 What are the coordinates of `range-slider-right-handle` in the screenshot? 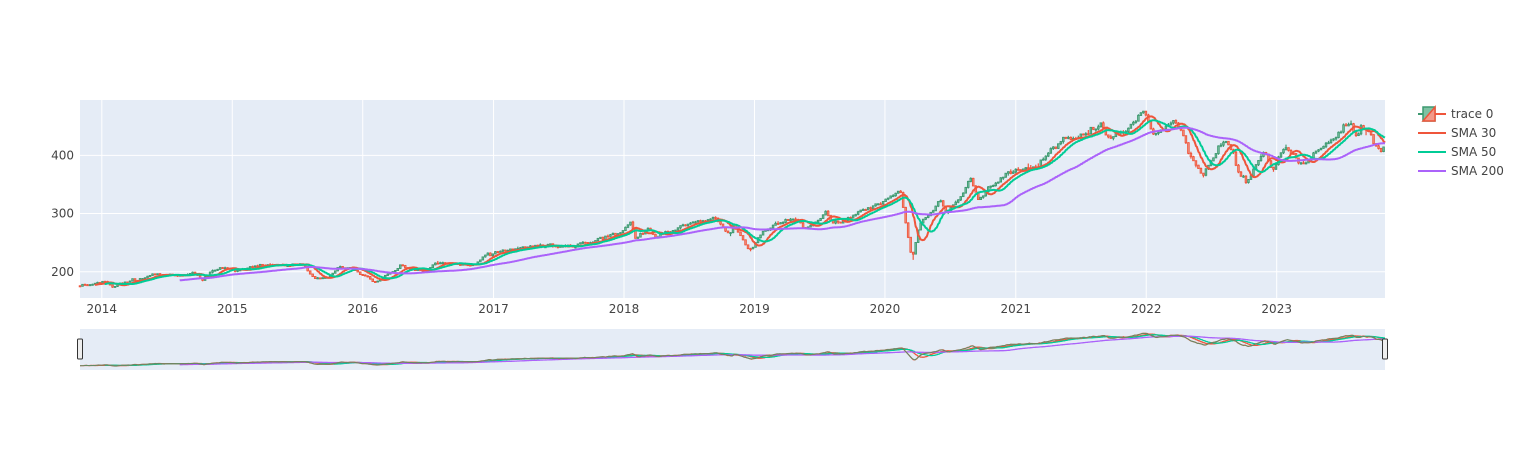 It's located at (1385, 349).